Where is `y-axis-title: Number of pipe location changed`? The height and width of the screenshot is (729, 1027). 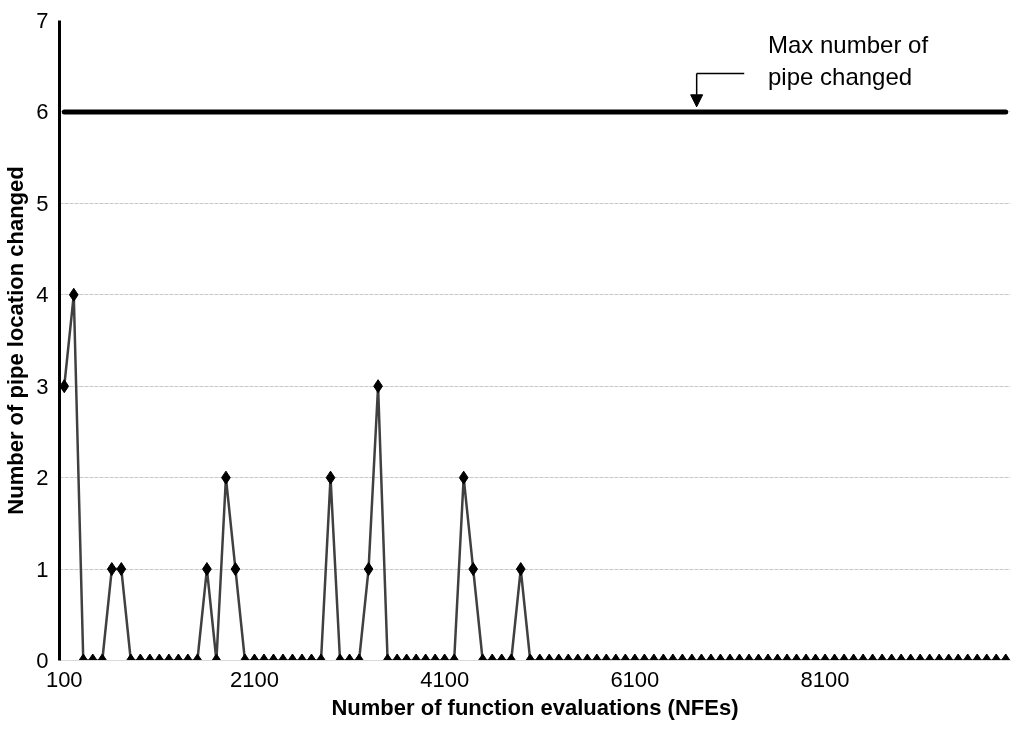
y-axis-title: Number of pipe location changed is located at coordinates (16, 340).